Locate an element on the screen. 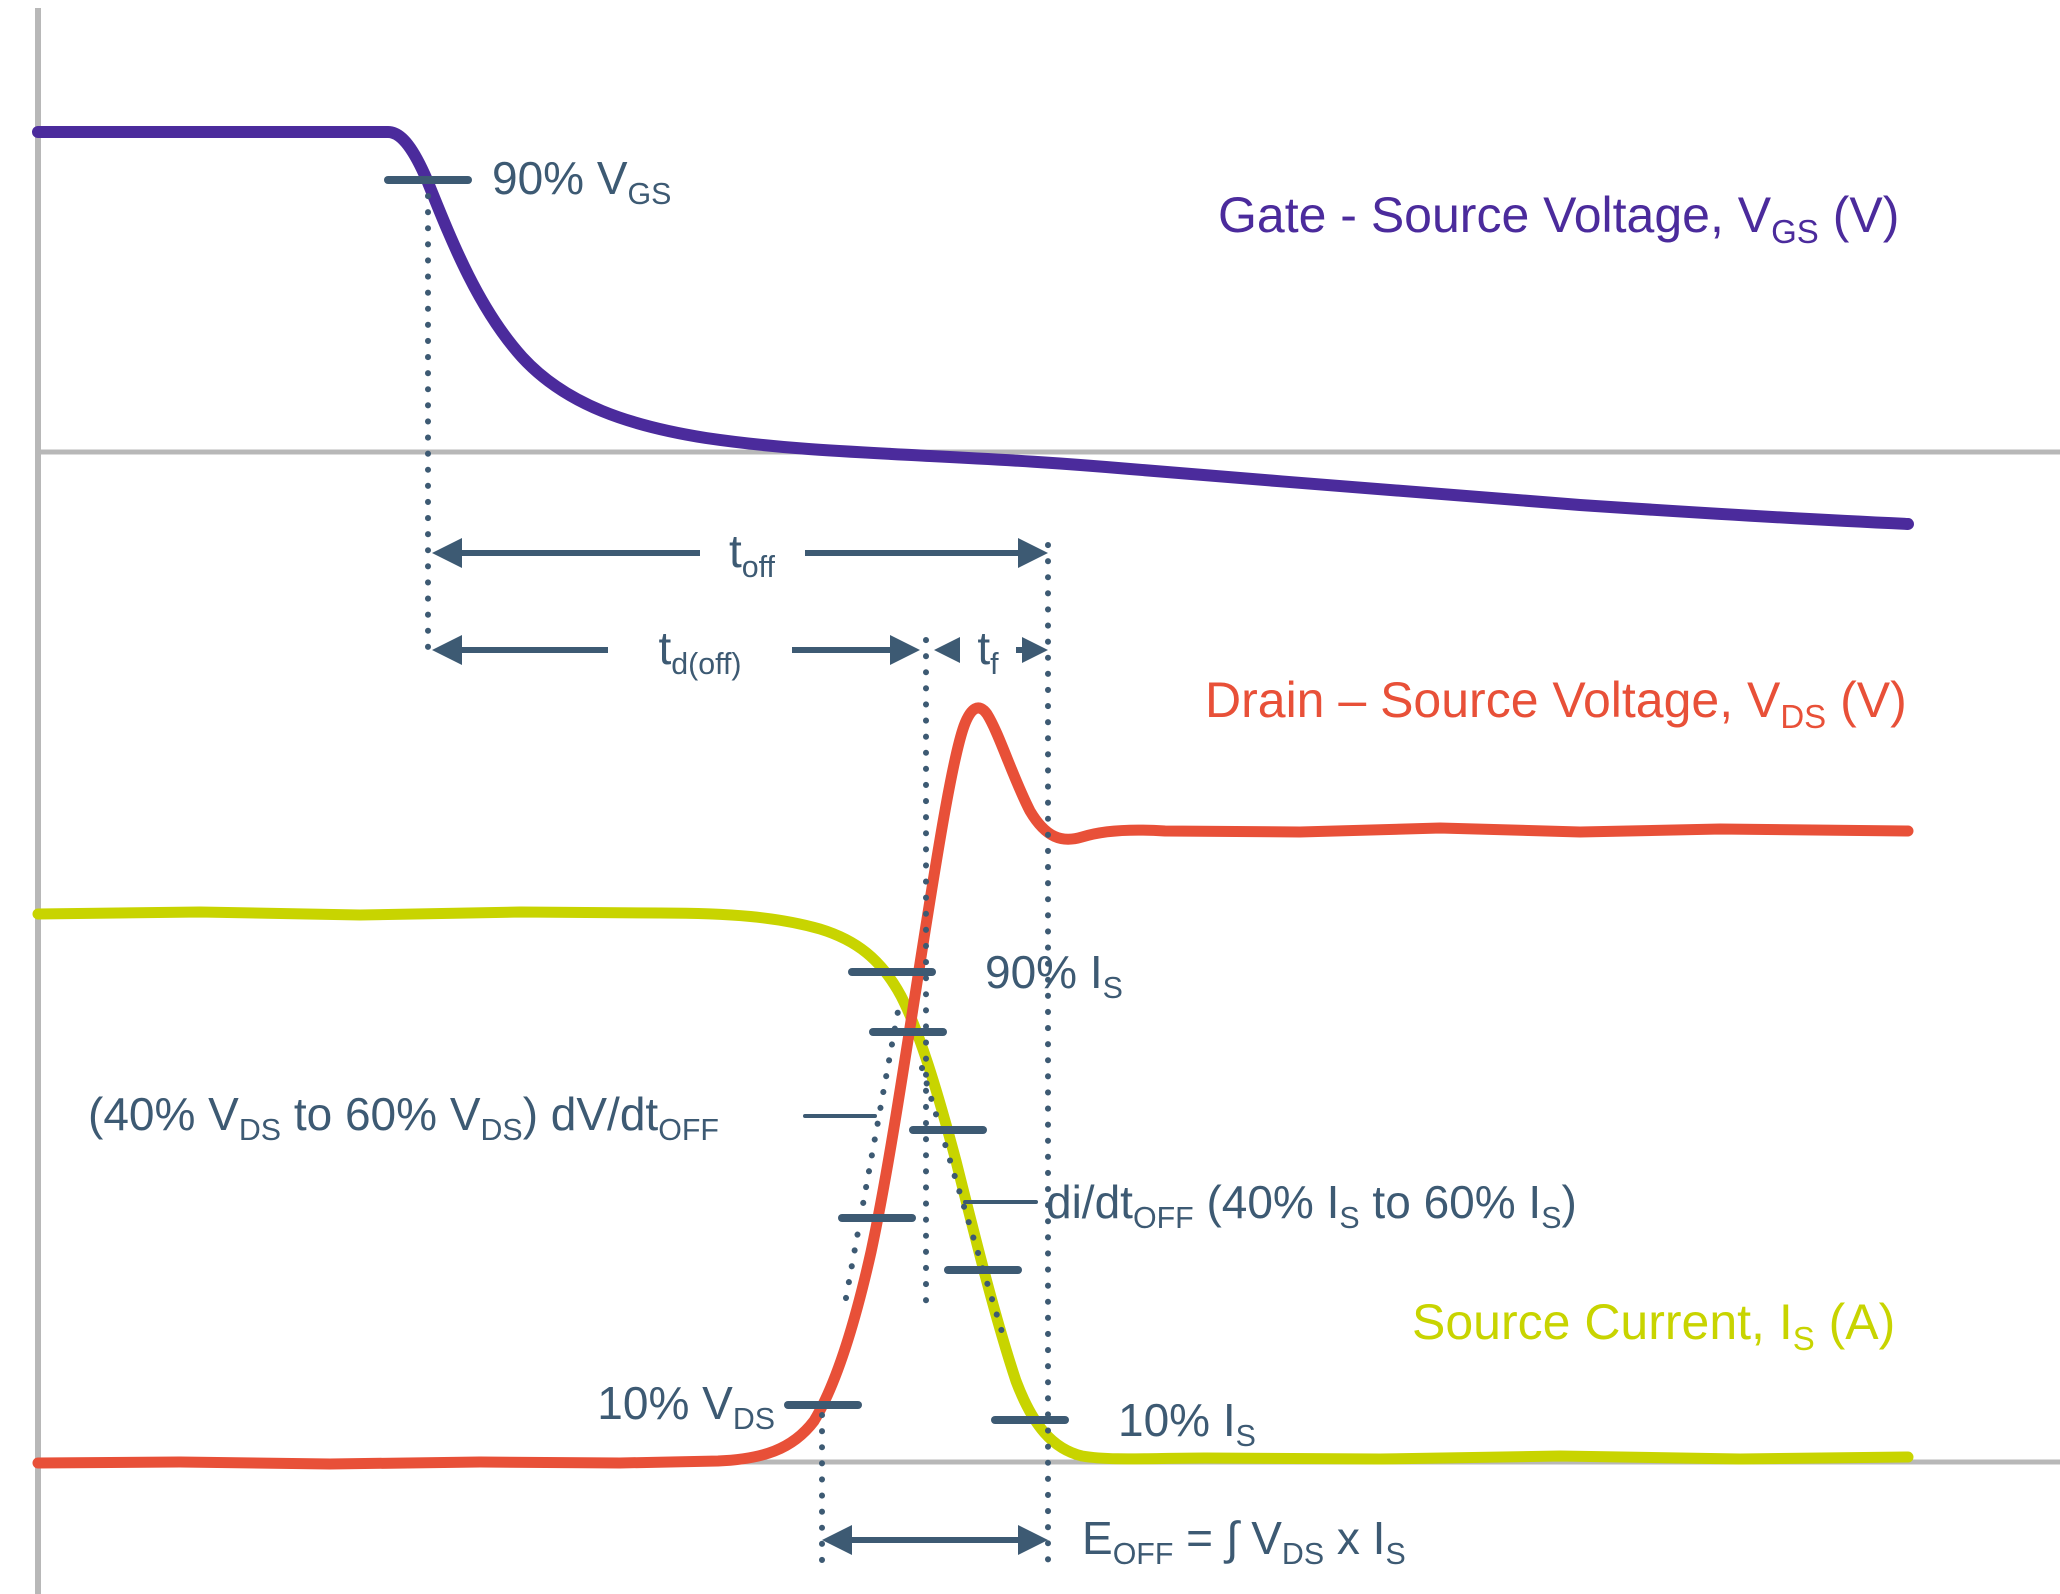  label-dvdt-off: (40% VDS to 60% VDS) dV/dtOFF is located at coordinates (403, 1117).